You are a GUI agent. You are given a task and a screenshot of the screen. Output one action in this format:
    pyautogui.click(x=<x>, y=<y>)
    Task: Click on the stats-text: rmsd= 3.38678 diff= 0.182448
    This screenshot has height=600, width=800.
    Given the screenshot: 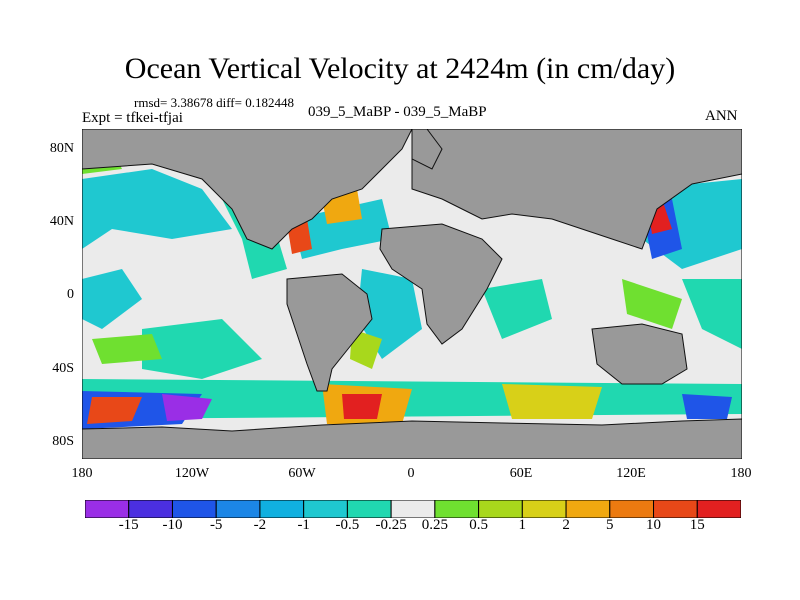 What is the action you would take?
    pyautogui.click(x=214, y=102)
    